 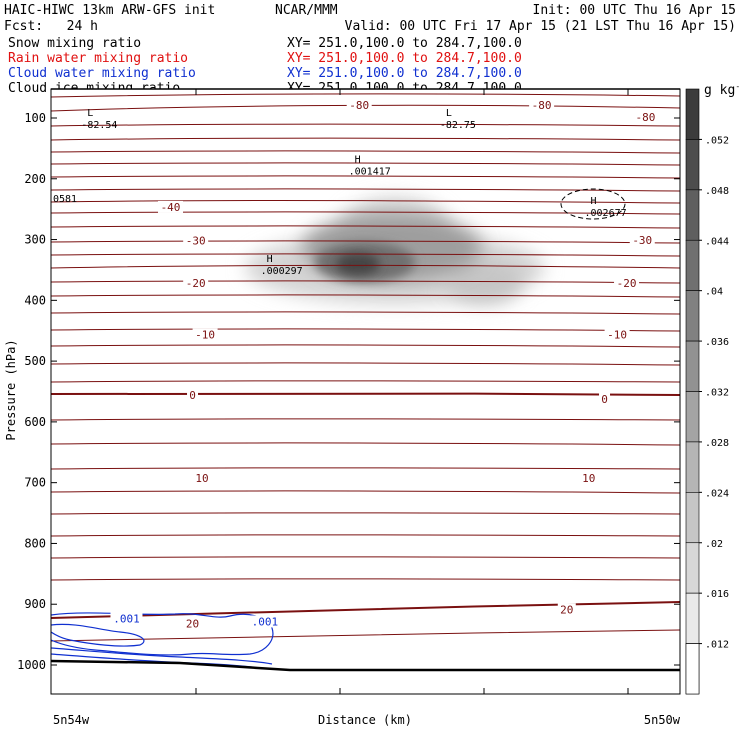 I want to click on extremum-value: -82.54, so click(x=99, y=125).